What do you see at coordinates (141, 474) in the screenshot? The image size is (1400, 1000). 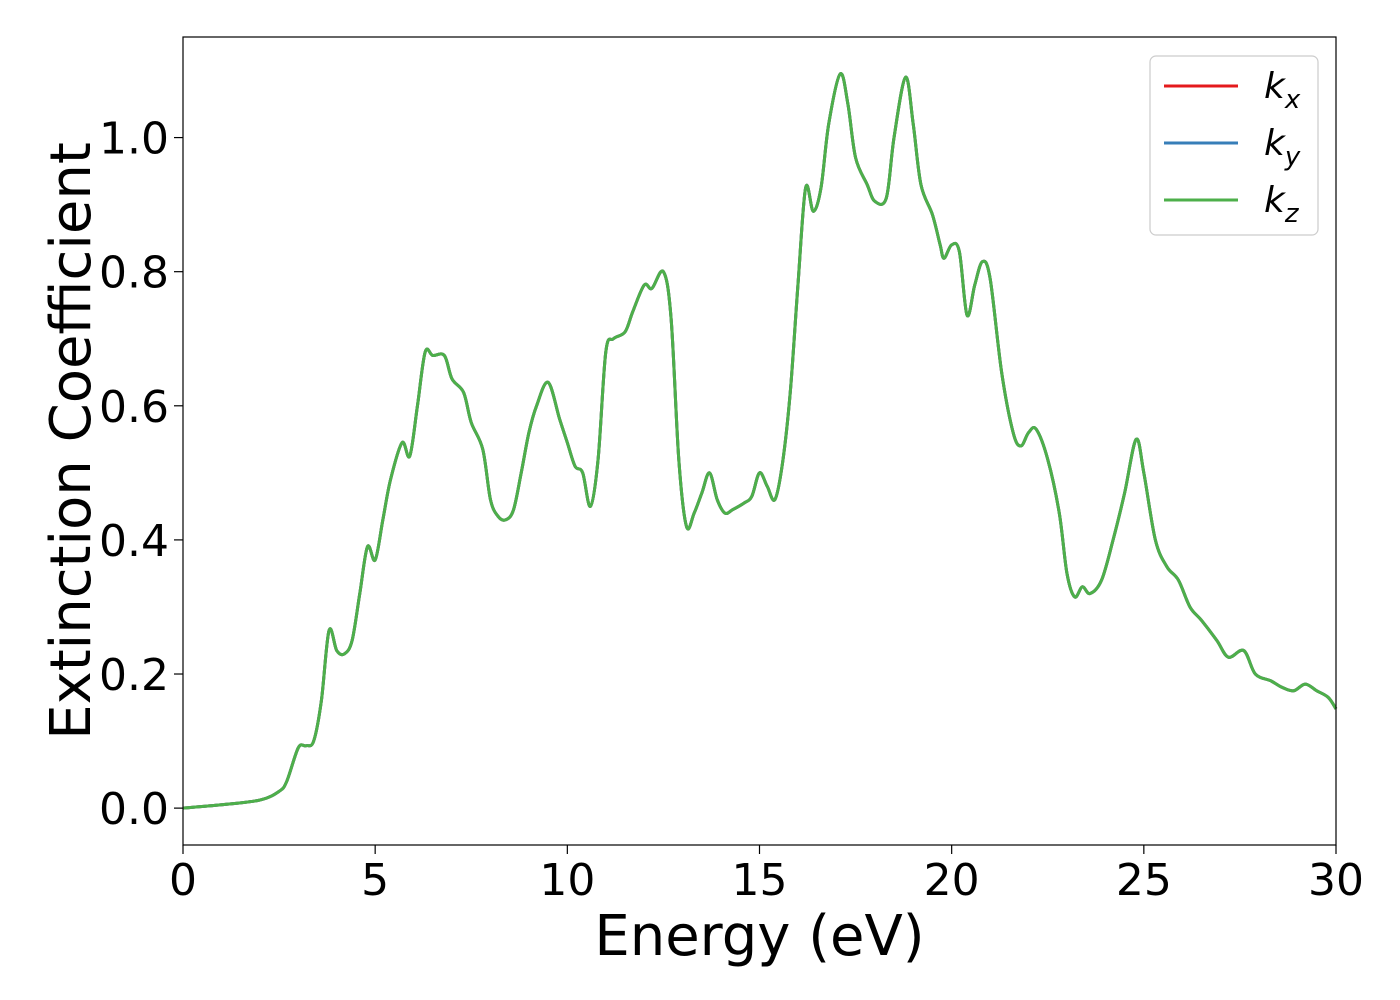 I see `y-axis: 0.0 0.2 0.4 0.6 0.8 1.0` at bounding box center [141, 474].